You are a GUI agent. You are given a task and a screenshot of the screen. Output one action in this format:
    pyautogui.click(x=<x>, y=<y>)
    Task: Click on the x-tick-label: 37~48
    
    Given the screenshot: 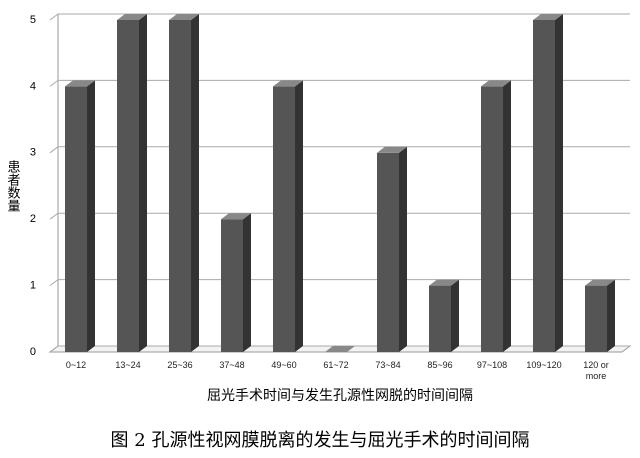 What is the action you would take?
    pyautogui.click(x=232, y=365)
    